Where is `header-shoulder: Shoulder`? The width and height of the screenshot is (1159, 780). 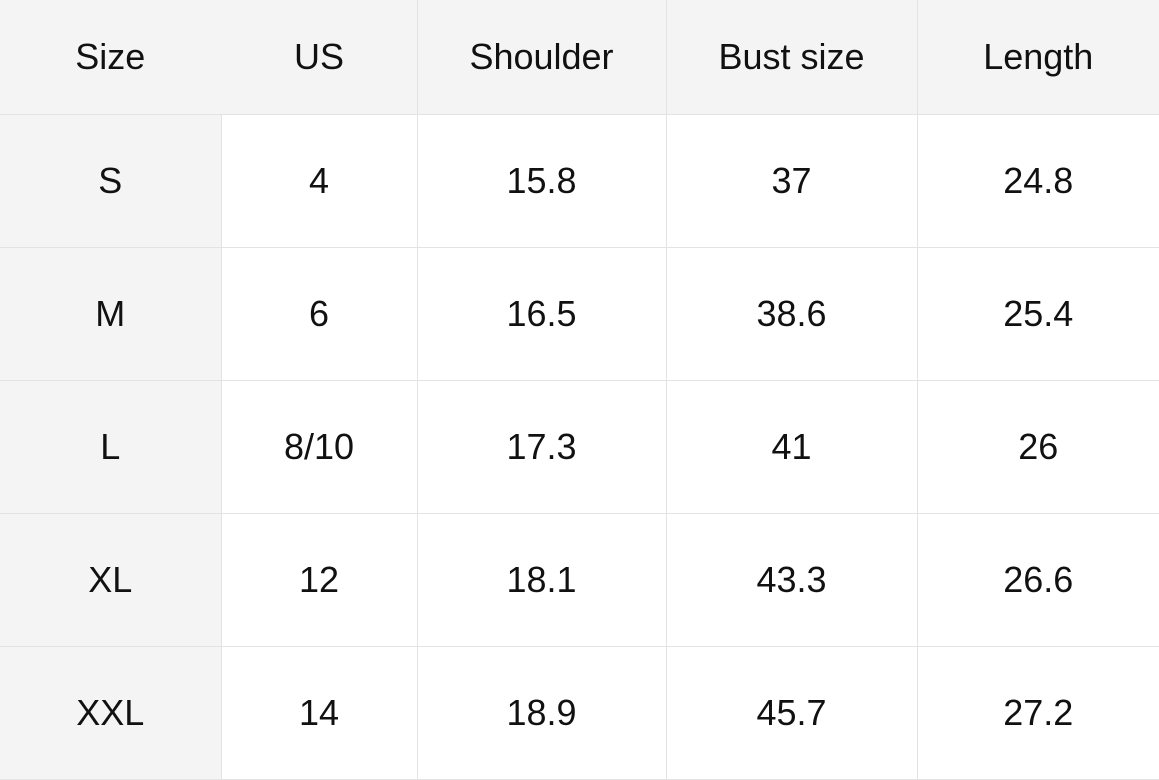
header-shoulder: Shoulder is located at coordinates (541, 57).